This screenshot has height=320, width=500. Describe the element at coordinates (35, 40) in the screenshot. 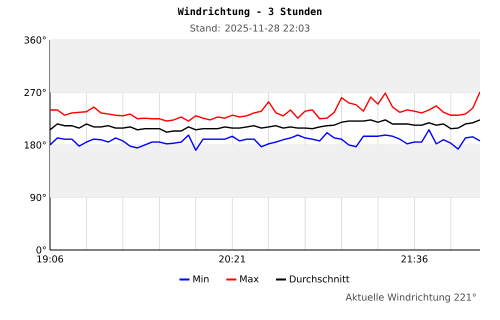

I see `y-tick-label: 360°` at that location.